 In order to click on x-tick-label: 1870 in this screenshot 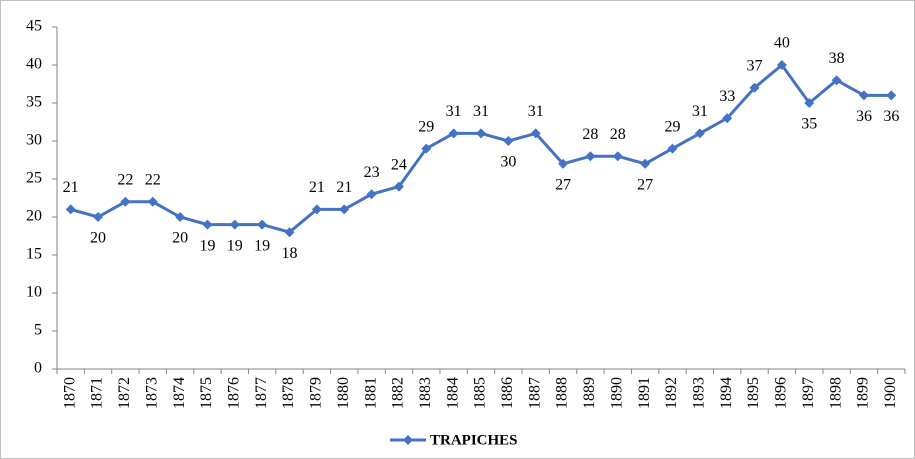, I will do `click(69, 393)`.